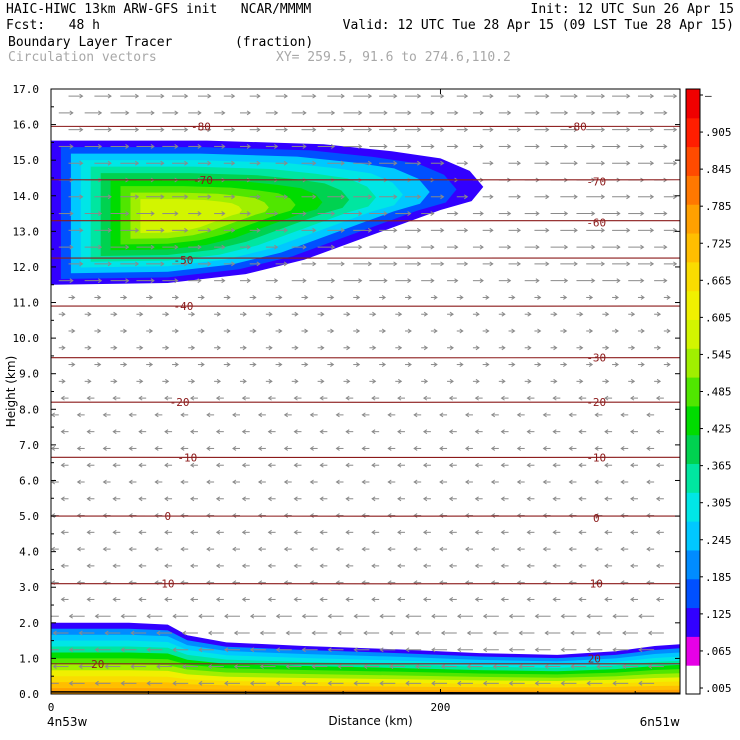 The height and width of the screenshot is (740, 740). Describe the element at coordinates (183, 306) in the screenshot. I see `contour-label: -40` at that location.